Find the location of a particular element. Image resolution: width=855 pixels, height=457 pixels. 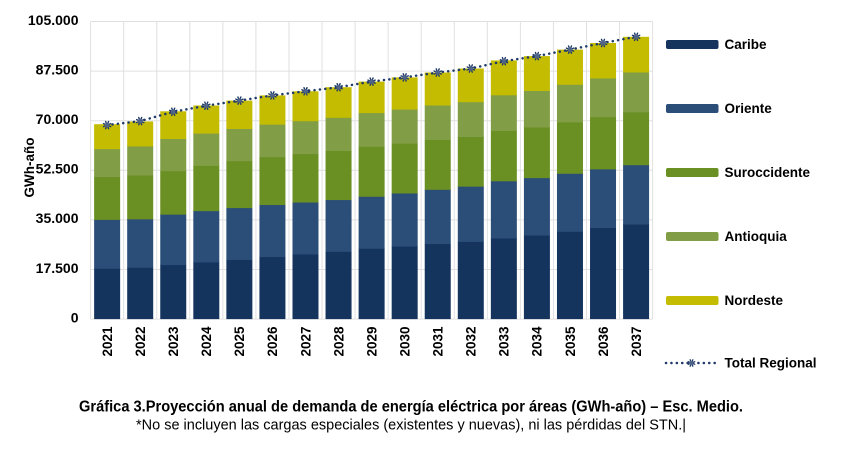

svg-text: 2037 is located at coordinates (636, 342).